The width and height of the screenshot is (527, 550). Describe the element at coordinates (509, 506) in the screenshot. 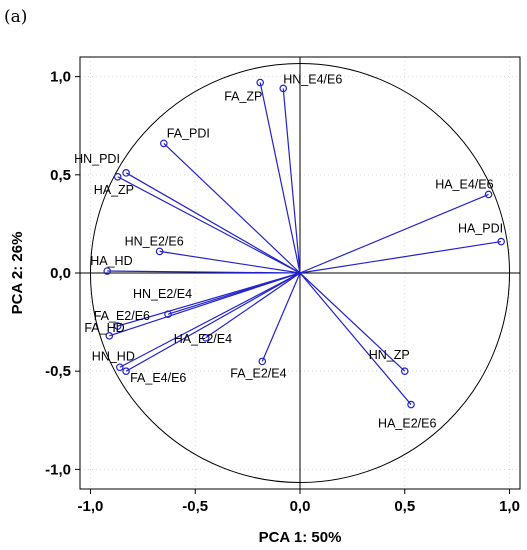

I see `x-tick-label-4: 1,0` at that location.